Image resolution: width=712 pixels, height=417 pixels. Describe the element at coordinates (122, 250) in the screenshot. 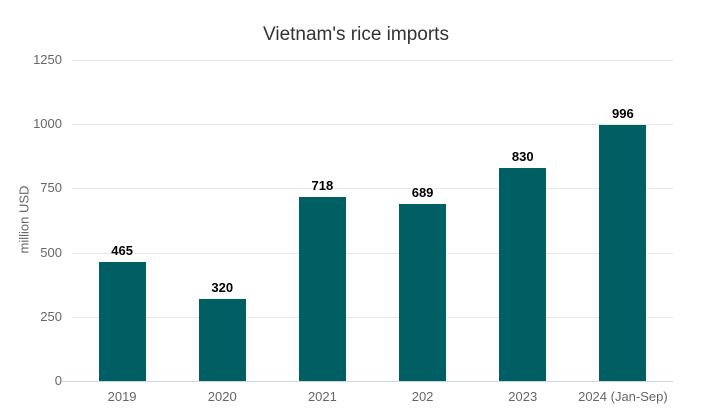

I see `bar-value-label: 465` at that location.